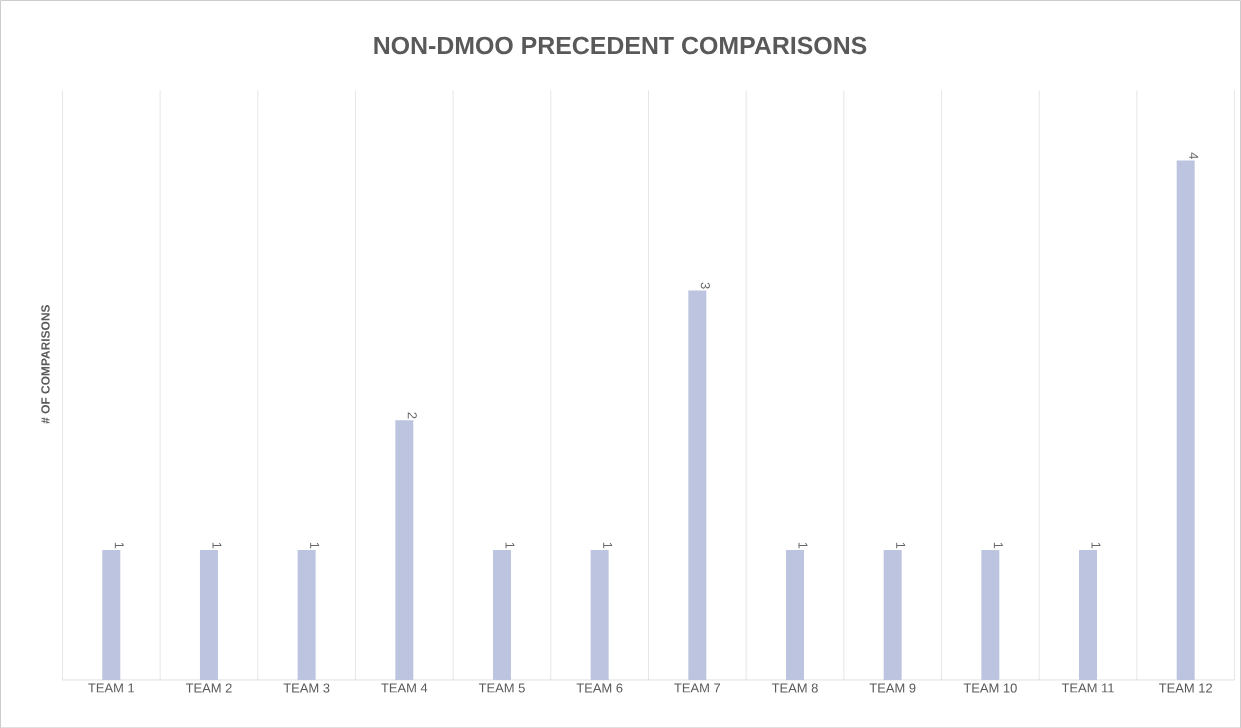 The width and height of the screenshot is (1241, 728). I want to click on x-tick-label: TEAM 6, so click(599, 688).